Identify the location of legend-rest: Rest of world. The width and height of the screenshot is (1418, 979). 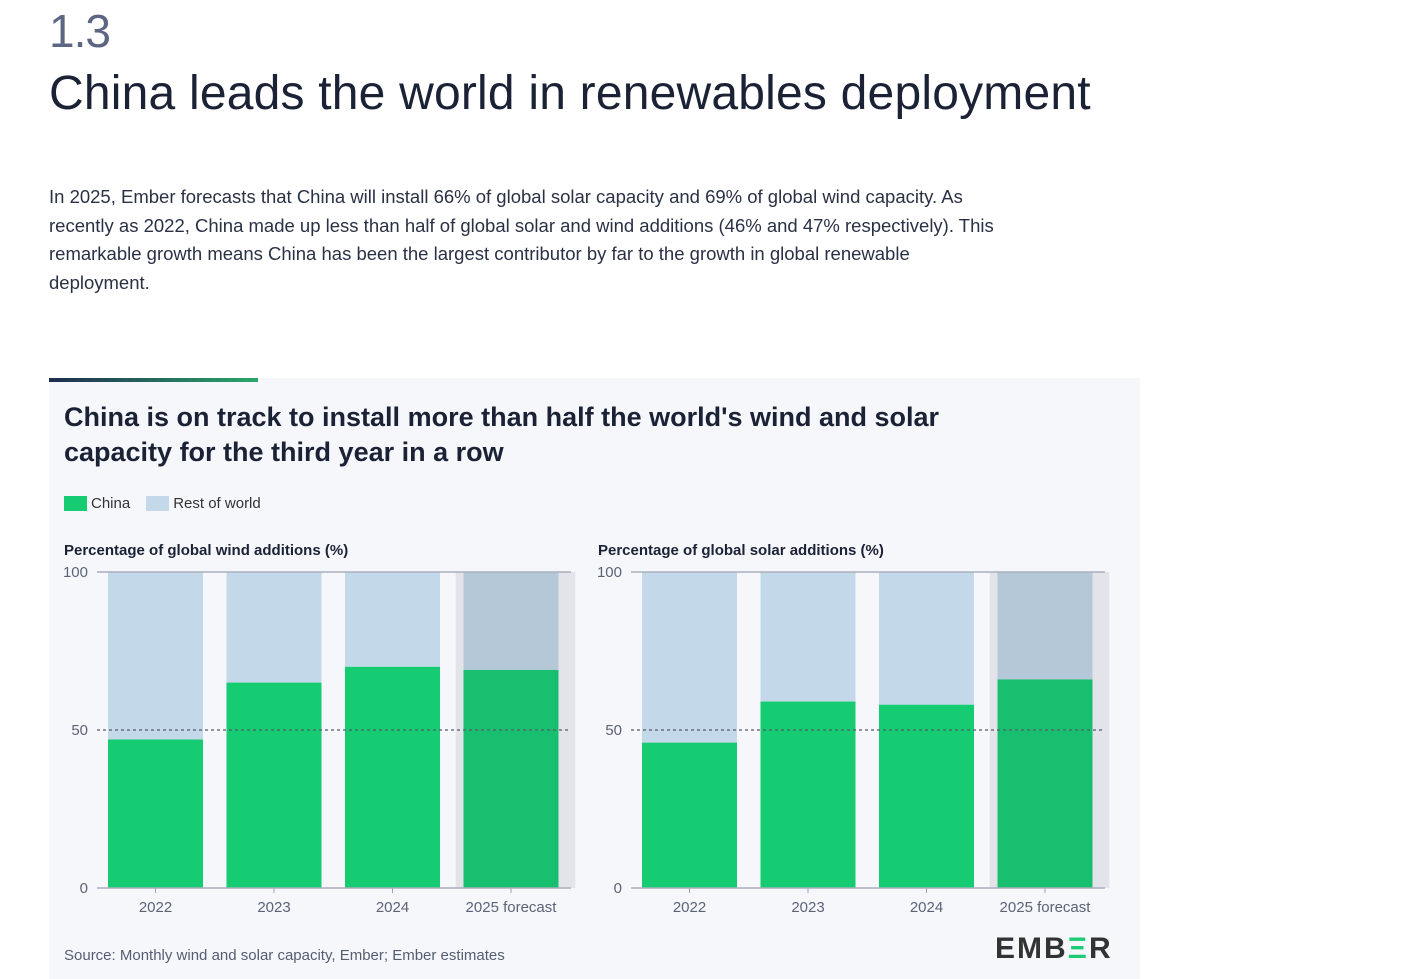
(203, 503).